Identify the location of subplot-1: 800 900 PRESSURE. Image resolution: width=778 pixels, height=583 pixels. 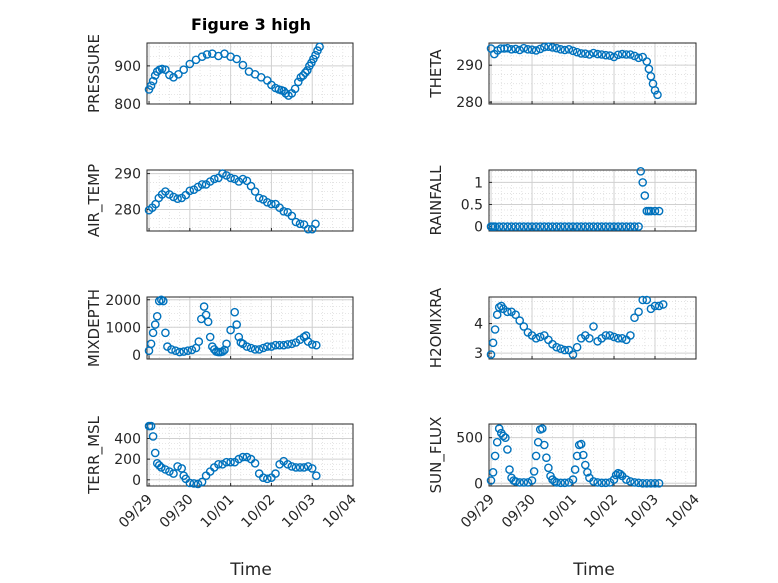
(219, 73).